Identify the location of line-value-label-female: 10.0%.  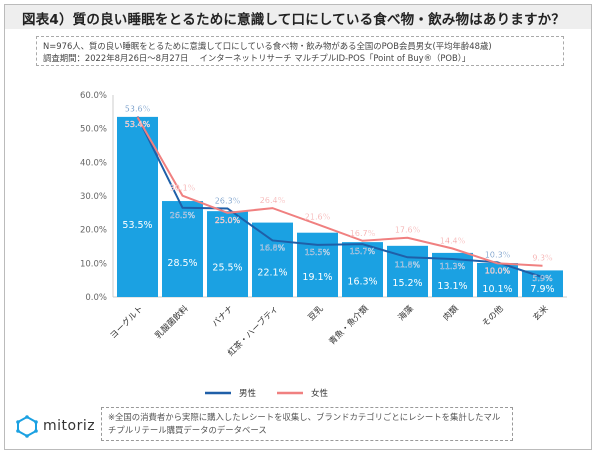
(498, 270).